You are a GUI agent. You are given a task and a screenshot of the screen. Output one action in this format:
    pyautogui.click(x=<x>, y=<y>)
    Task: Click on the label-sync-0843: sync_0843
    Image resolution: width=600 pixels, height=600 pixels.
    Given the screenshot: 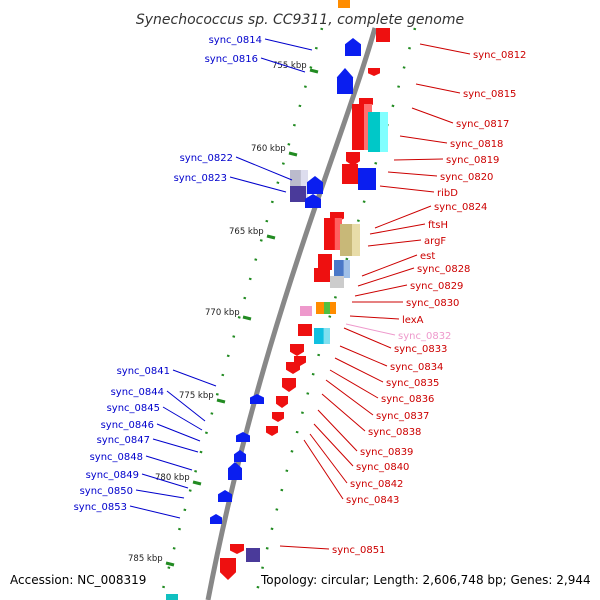 What is the action you would take?
    pyautogui.click(x=372, y=500)
    